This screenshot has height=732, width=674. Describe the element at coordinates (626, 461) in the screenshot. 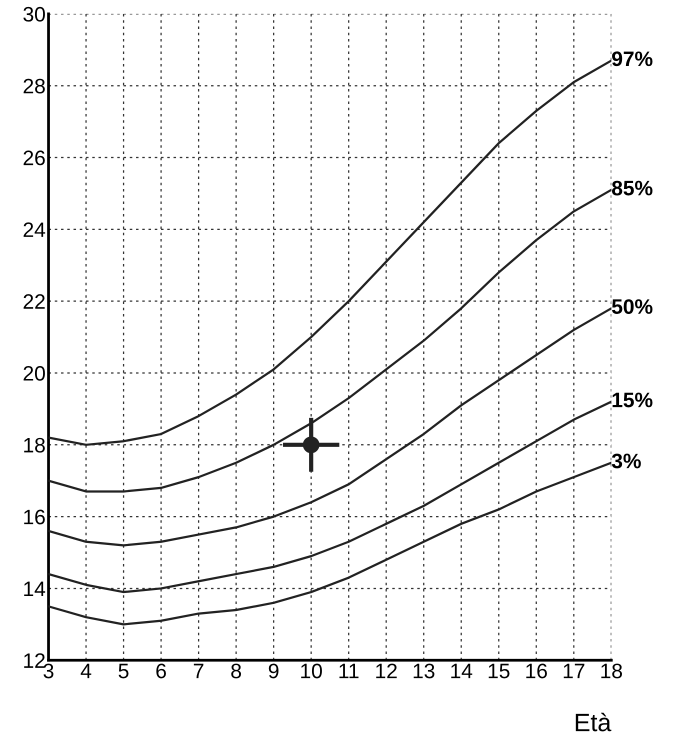

I see `series-label: 3%` at that location.